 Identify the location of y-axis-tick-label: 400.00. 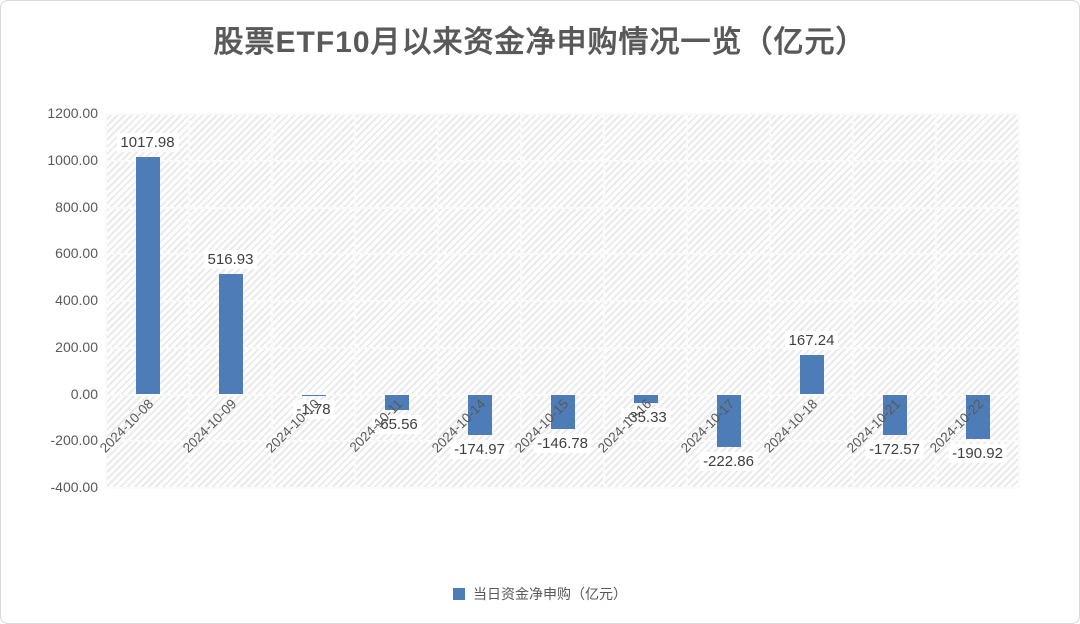
(76, 300).